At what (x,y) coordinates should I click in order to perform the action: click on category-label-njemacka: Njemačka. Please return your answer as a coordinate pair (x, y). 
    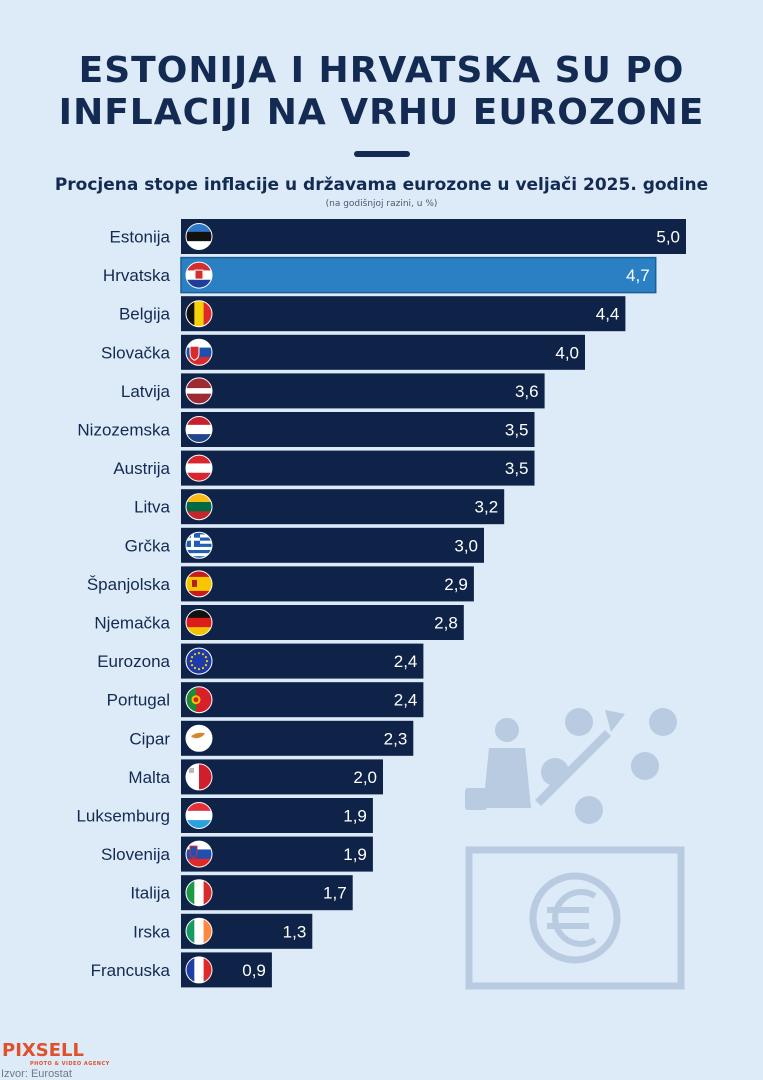
    Looking at the image, I should click on (132, 623).